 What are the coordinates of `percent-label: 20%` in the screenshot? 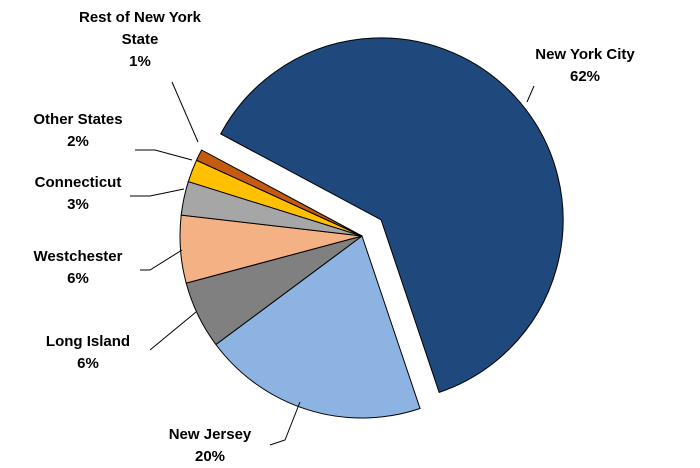 It's located at (210, 456).